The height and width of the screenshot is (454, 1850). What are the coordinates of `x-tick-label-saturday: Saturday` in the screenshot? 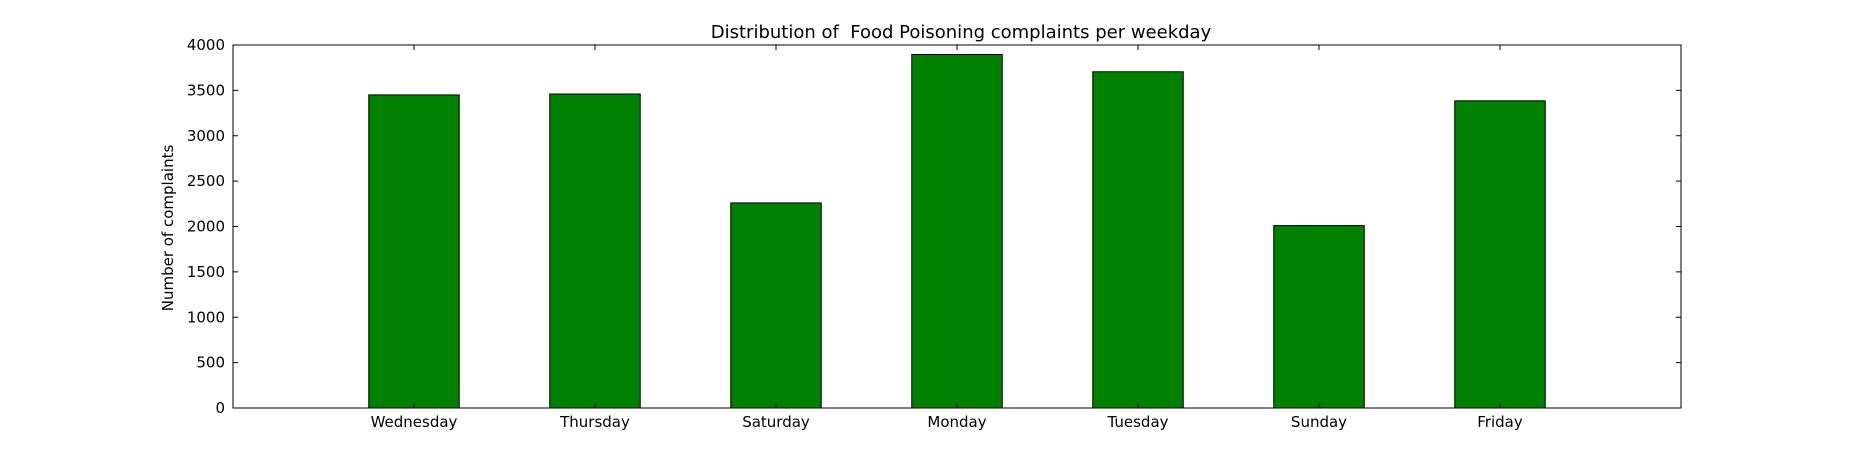 It's located at (776, 422).